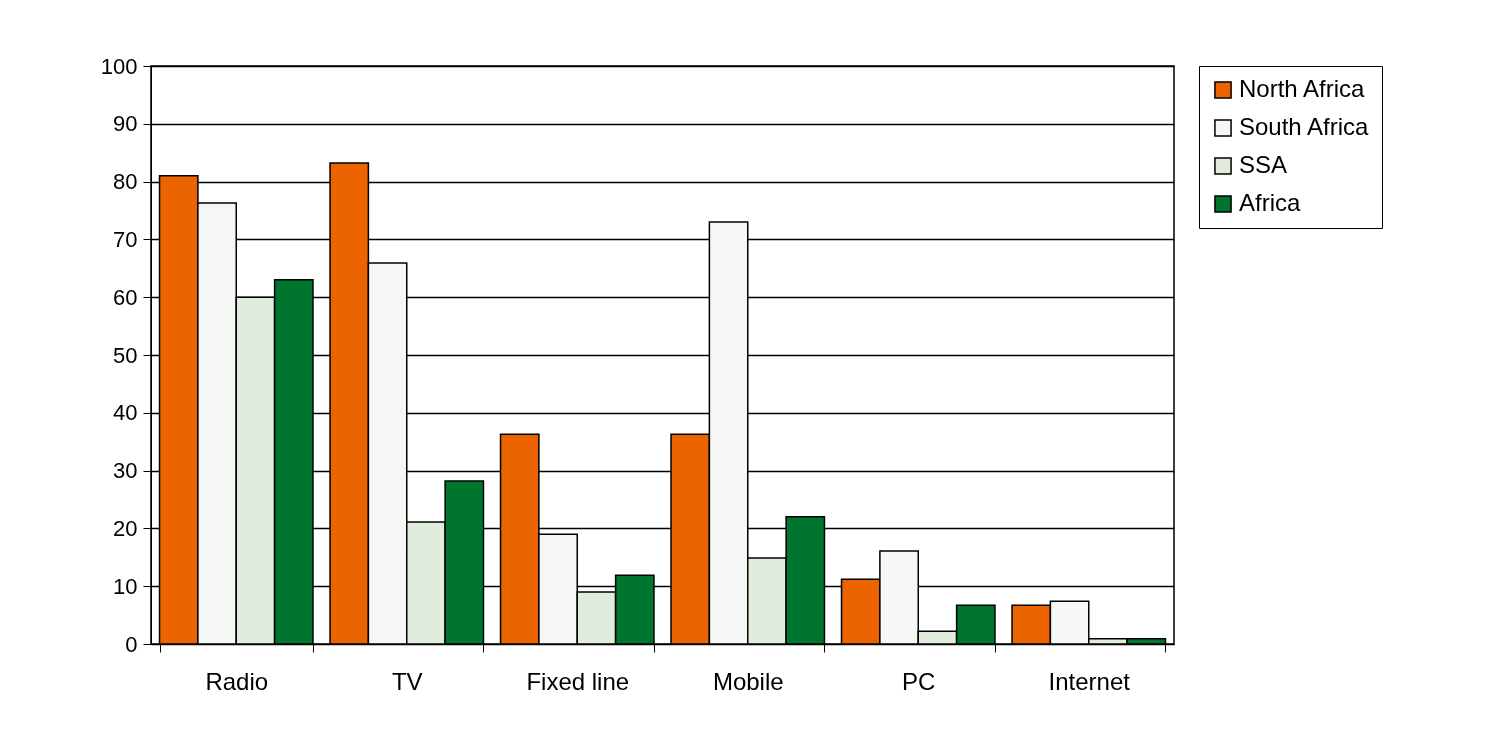 The image size is (1508, 747). What do you see at coordinates (125, 124) in the screenshot?
I see `y-tick-label: 90` at bounding box center [125, 124].